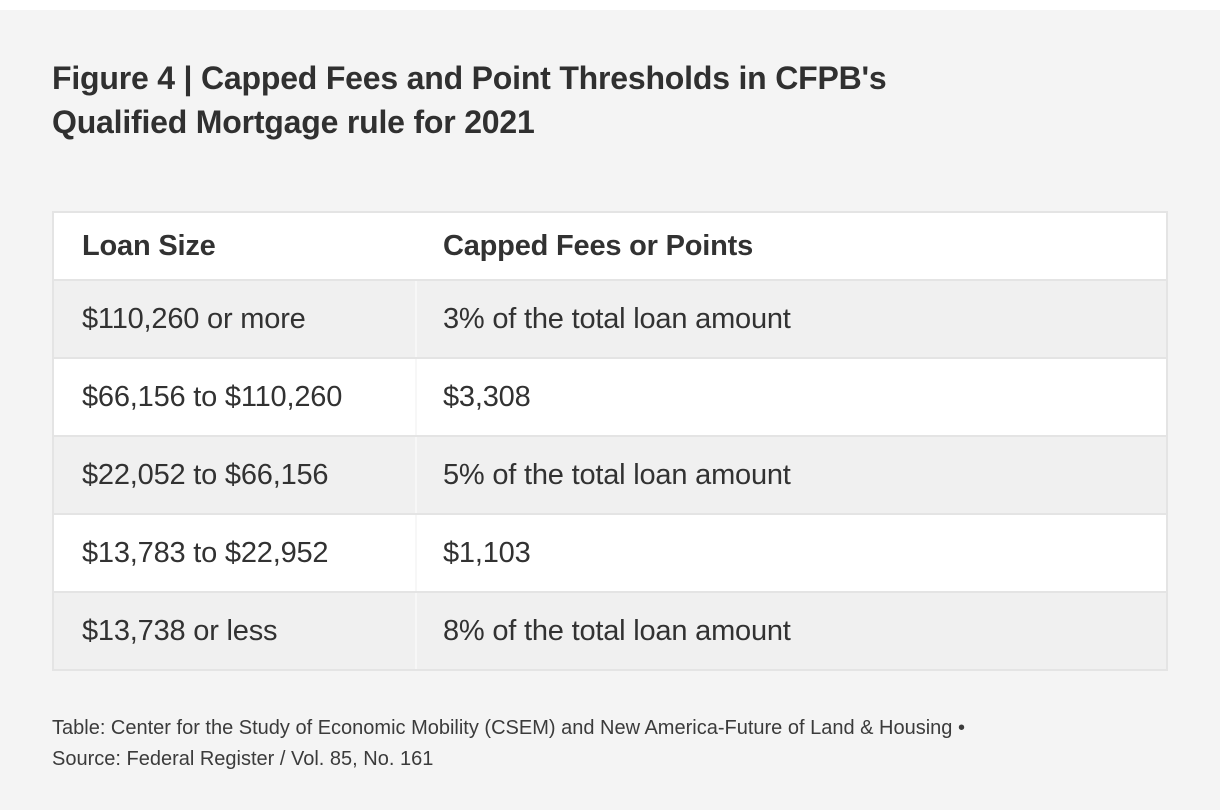 The image size is (1220, 810). What do you see at coordinates (790, 319) in the screenshot?
I see `capped-fee-cell: 3% of the total loan amount` at bounding box center [790, 319].